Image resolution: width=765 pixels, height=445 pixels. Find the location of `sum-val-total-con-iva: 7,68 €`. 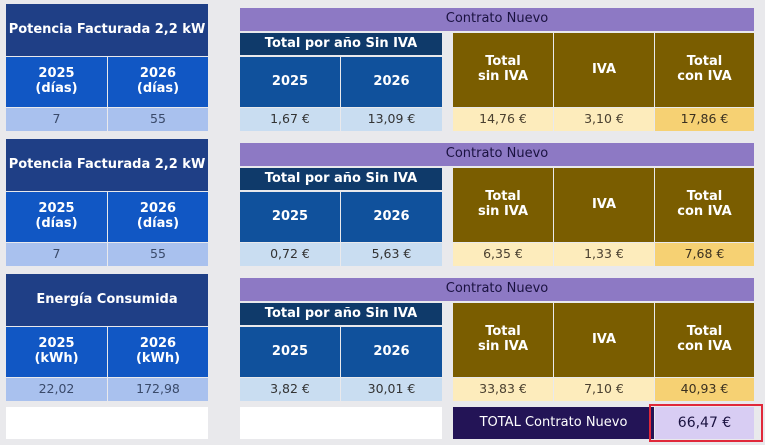

sum-val-total-con-iva: 7,68 € is located at coordinates (704, 254).